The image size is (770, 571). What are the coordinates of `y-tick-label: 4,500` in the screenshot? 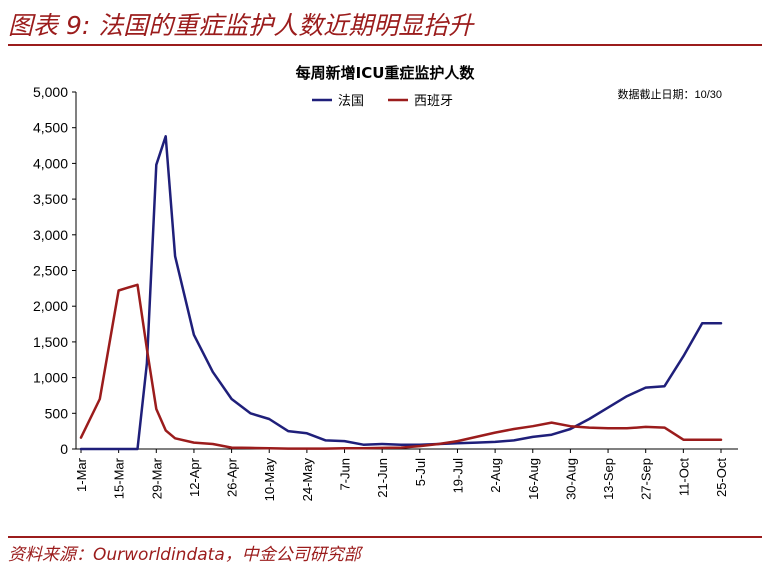 It's located at (50, 128).